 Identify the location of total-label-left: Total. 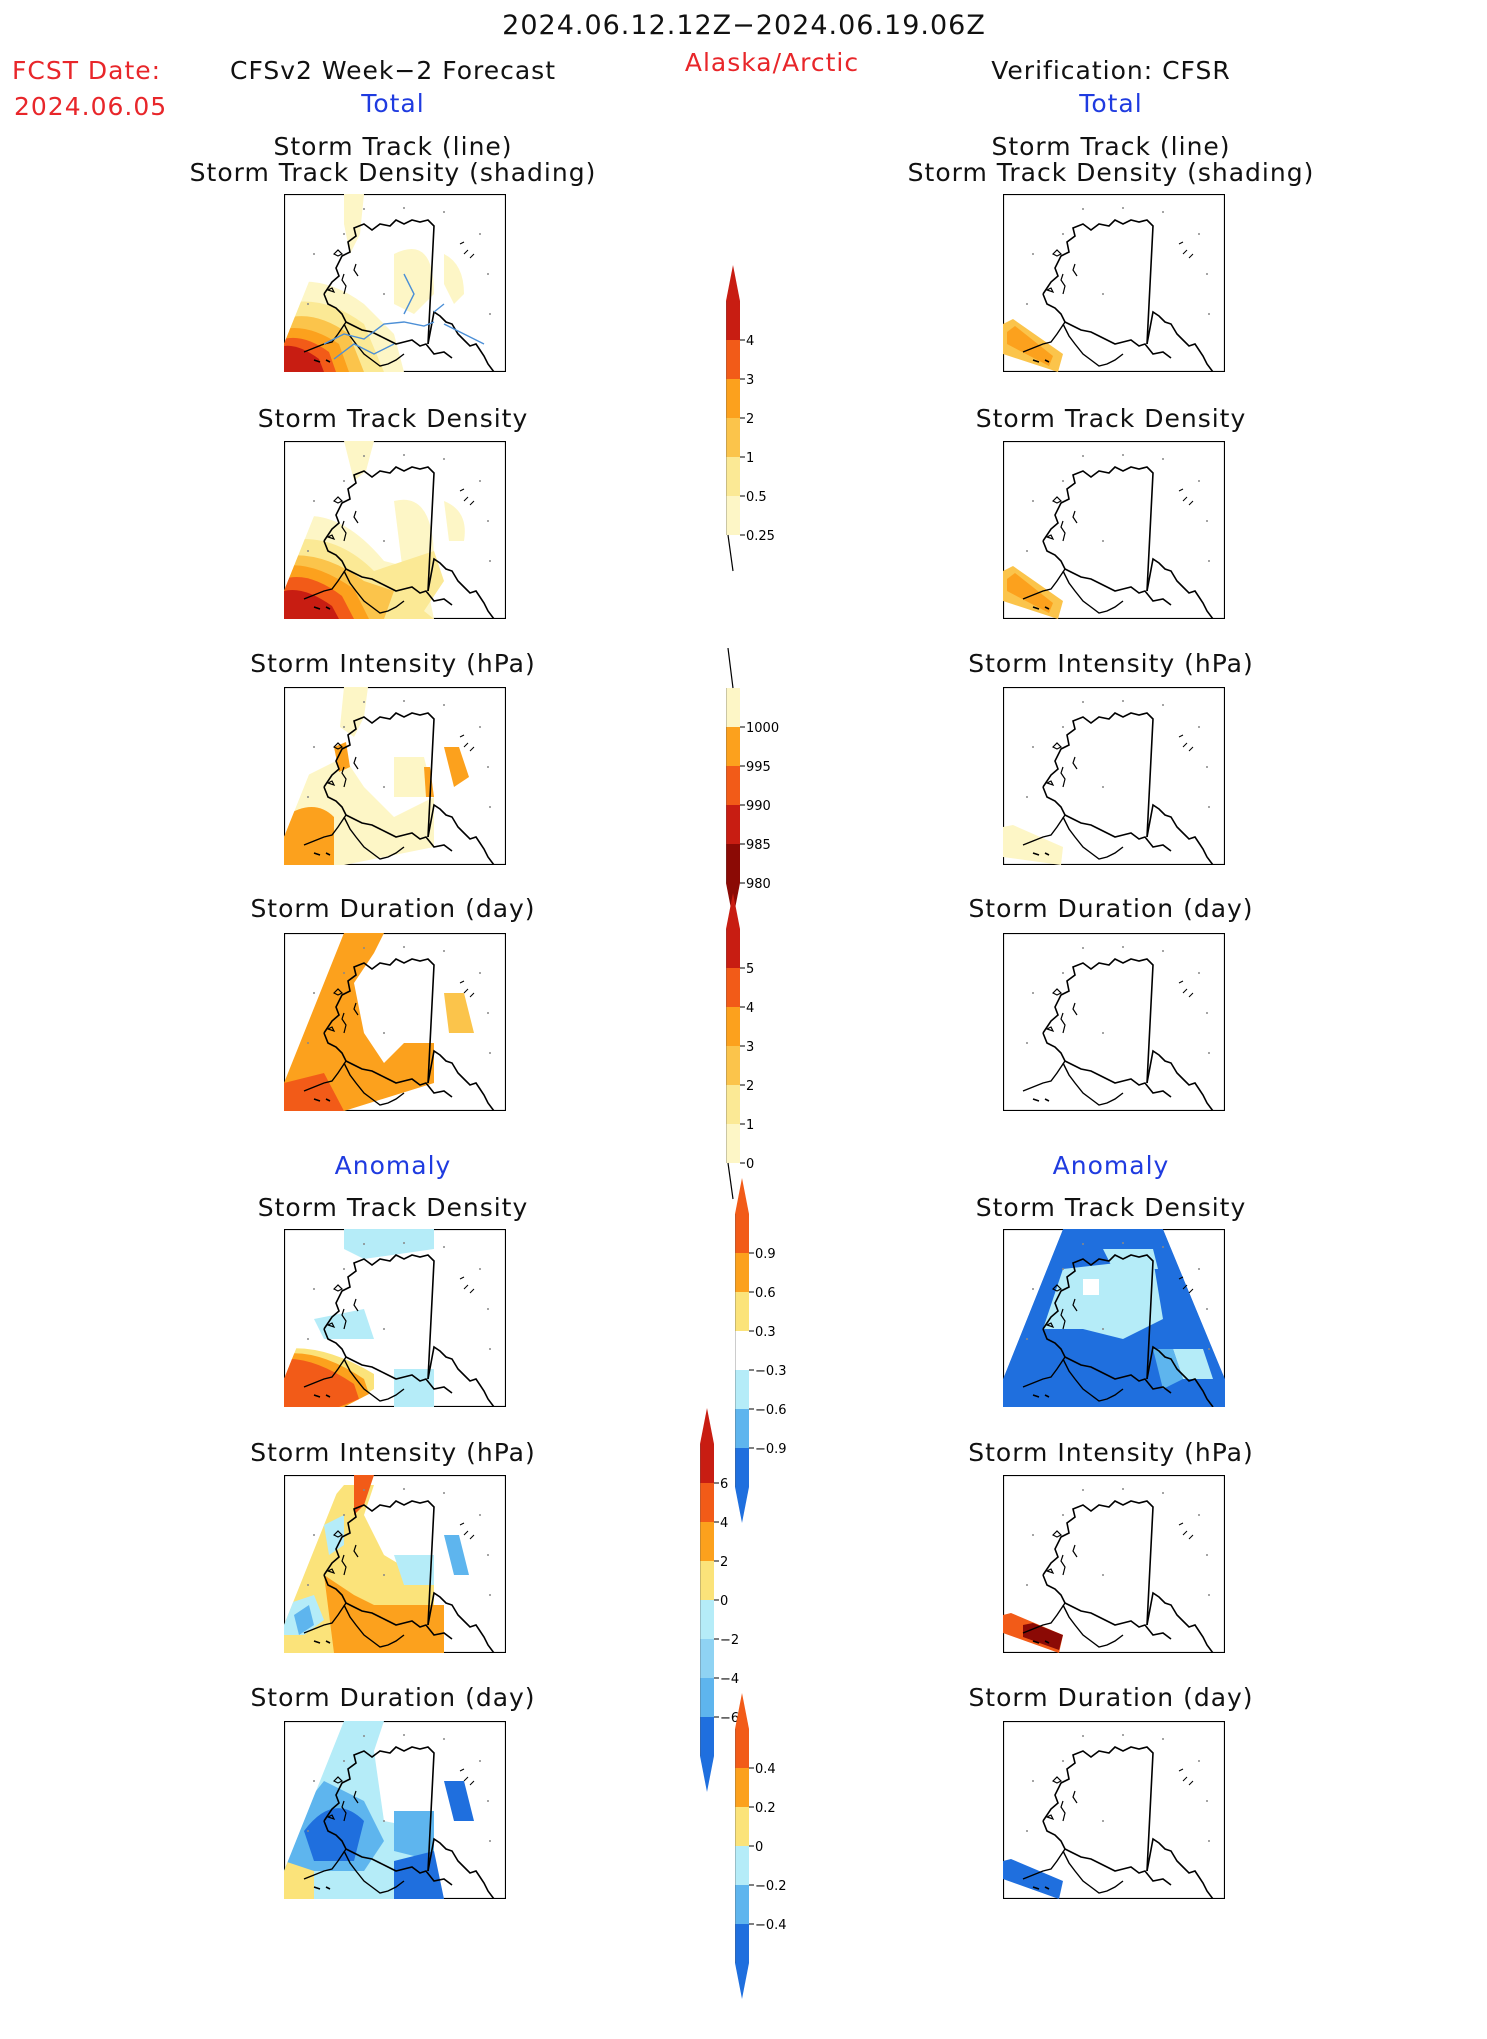
(393, 103).